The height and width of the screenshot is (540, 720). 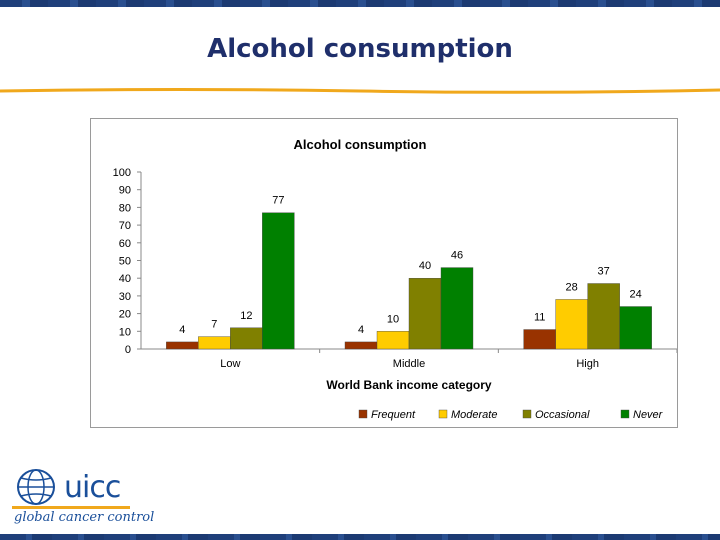 What do you see at coordinates (360, 91) in the screenshot?
I see `title-underline` at bounding box center [360, 91].